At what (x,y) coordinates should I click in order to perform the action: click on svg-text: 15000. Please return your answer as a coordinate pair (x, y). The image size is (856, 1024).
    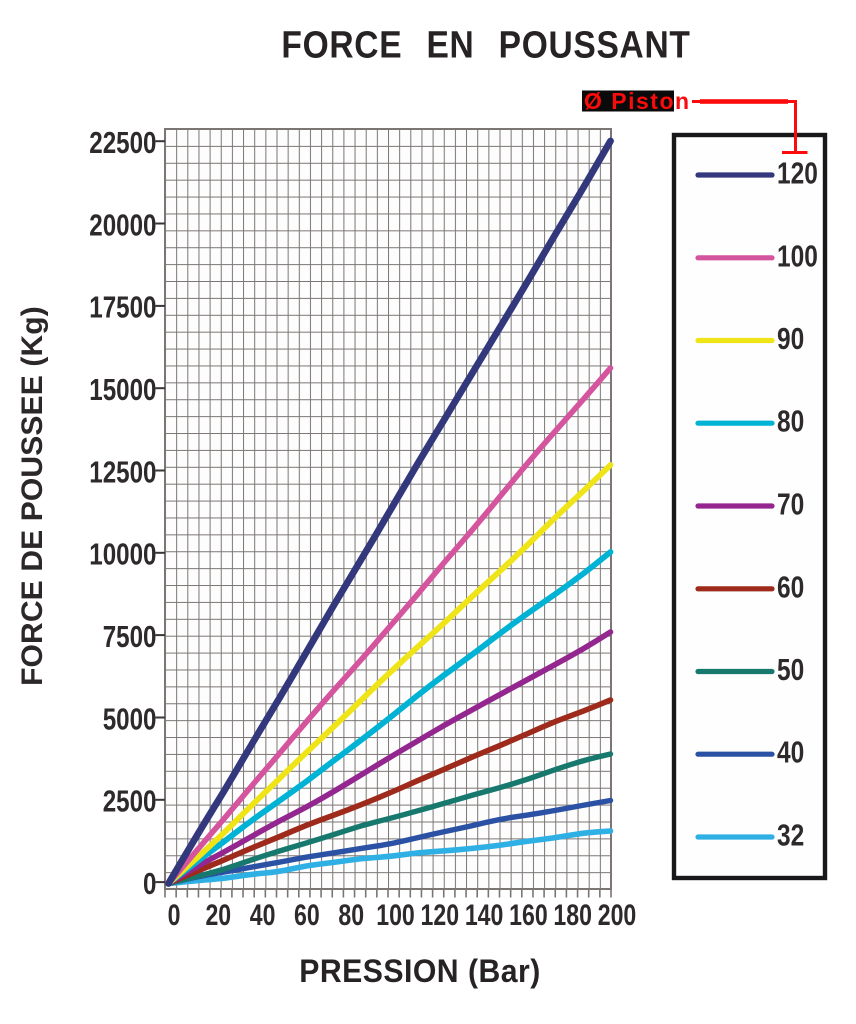
    Looking at the image, I should click on (122, 389).